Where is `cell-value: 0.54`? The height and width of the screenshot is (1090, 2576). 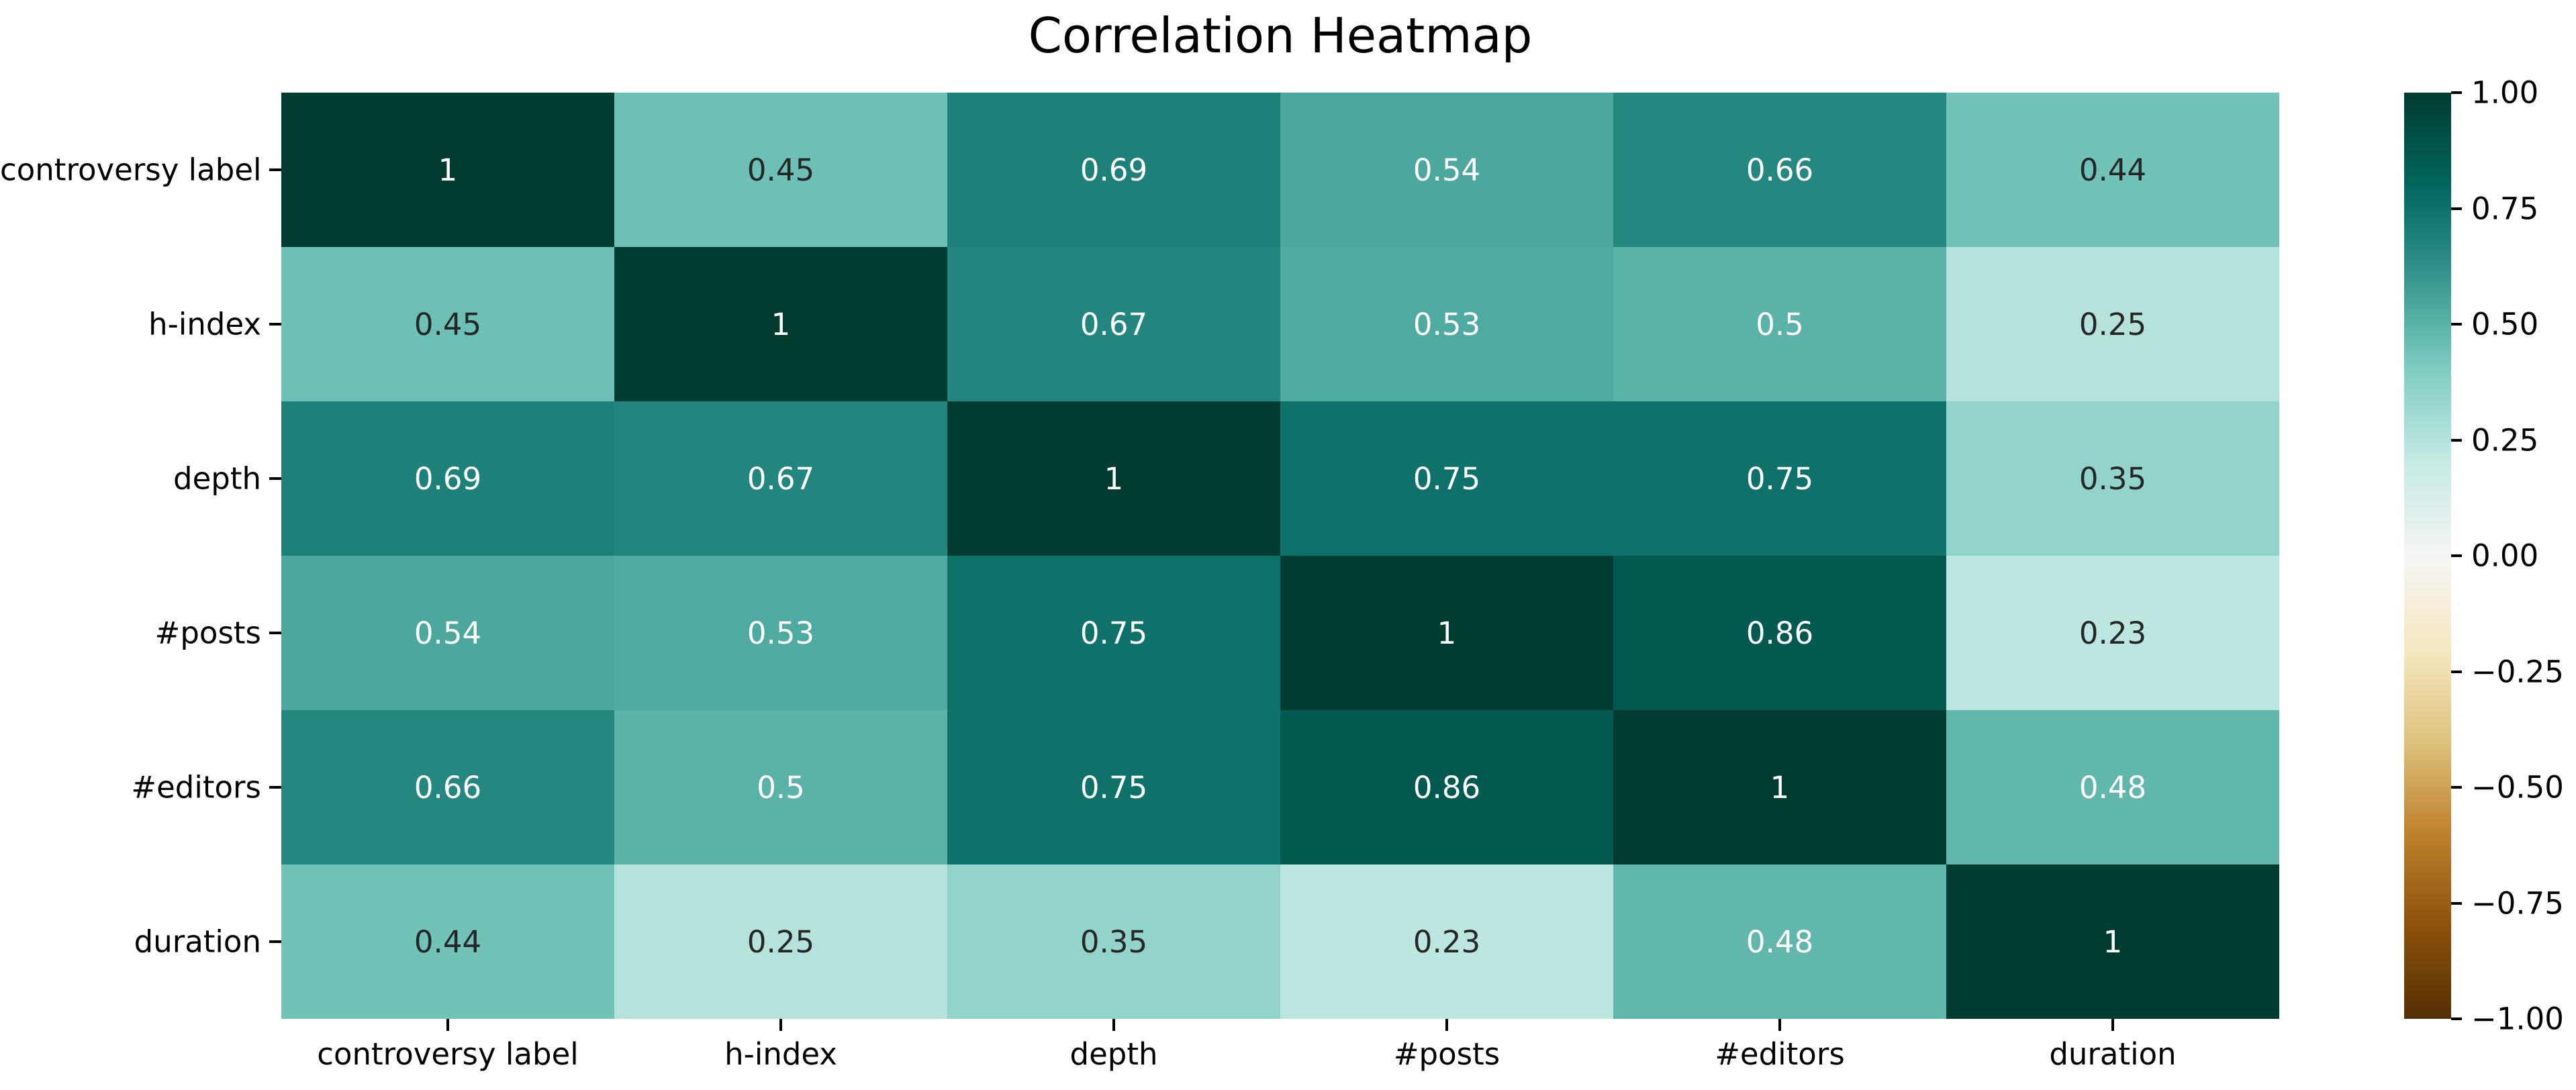 cell-value: 0.54 is located at coordinates (1447, 170).